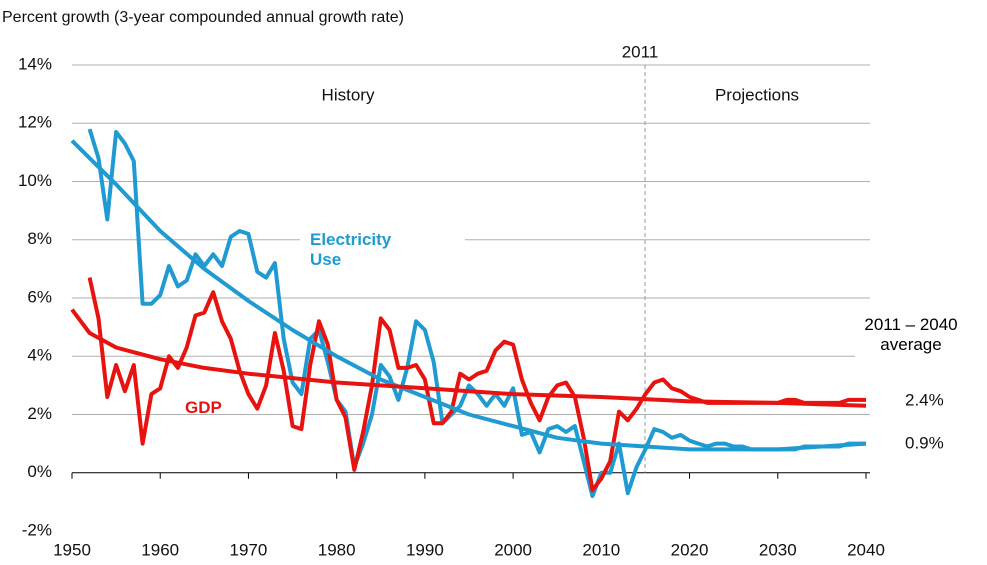 The image size is (987, 565). I want to click on x-tick-label: 2020, so click(690, 549).